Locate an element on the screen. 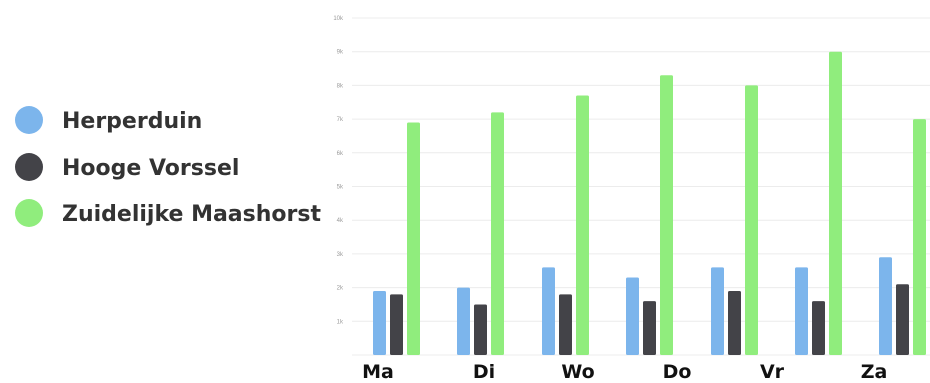 Image resolution: width=930 pixels, height=383 pixels. y-tick-label: 4k is located at coordinates (340, 221).